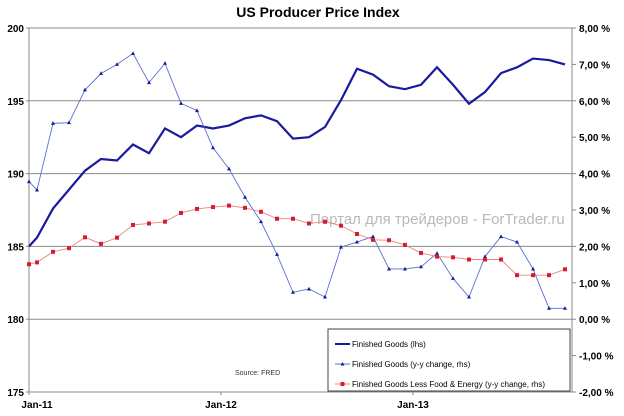 The height and width of the screenshot is (416, 624). I want to click on x-tick-label: Jan-12, so click(221, 405).